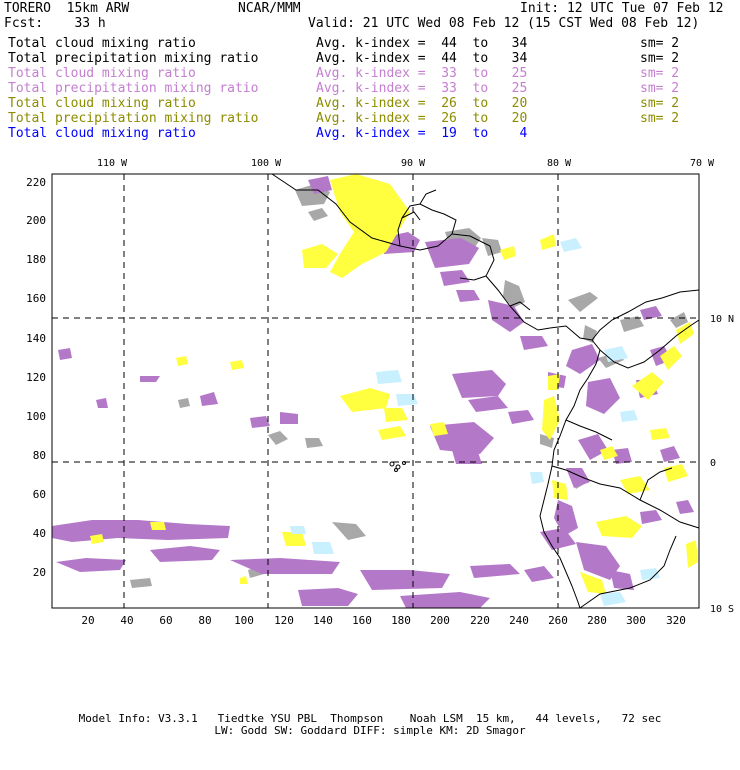 The image size is (740, 770). What do you see at coordinates (722, 319) in the screenshot?
I see `lat-label: 10 N` at bounding box center [722, 319].